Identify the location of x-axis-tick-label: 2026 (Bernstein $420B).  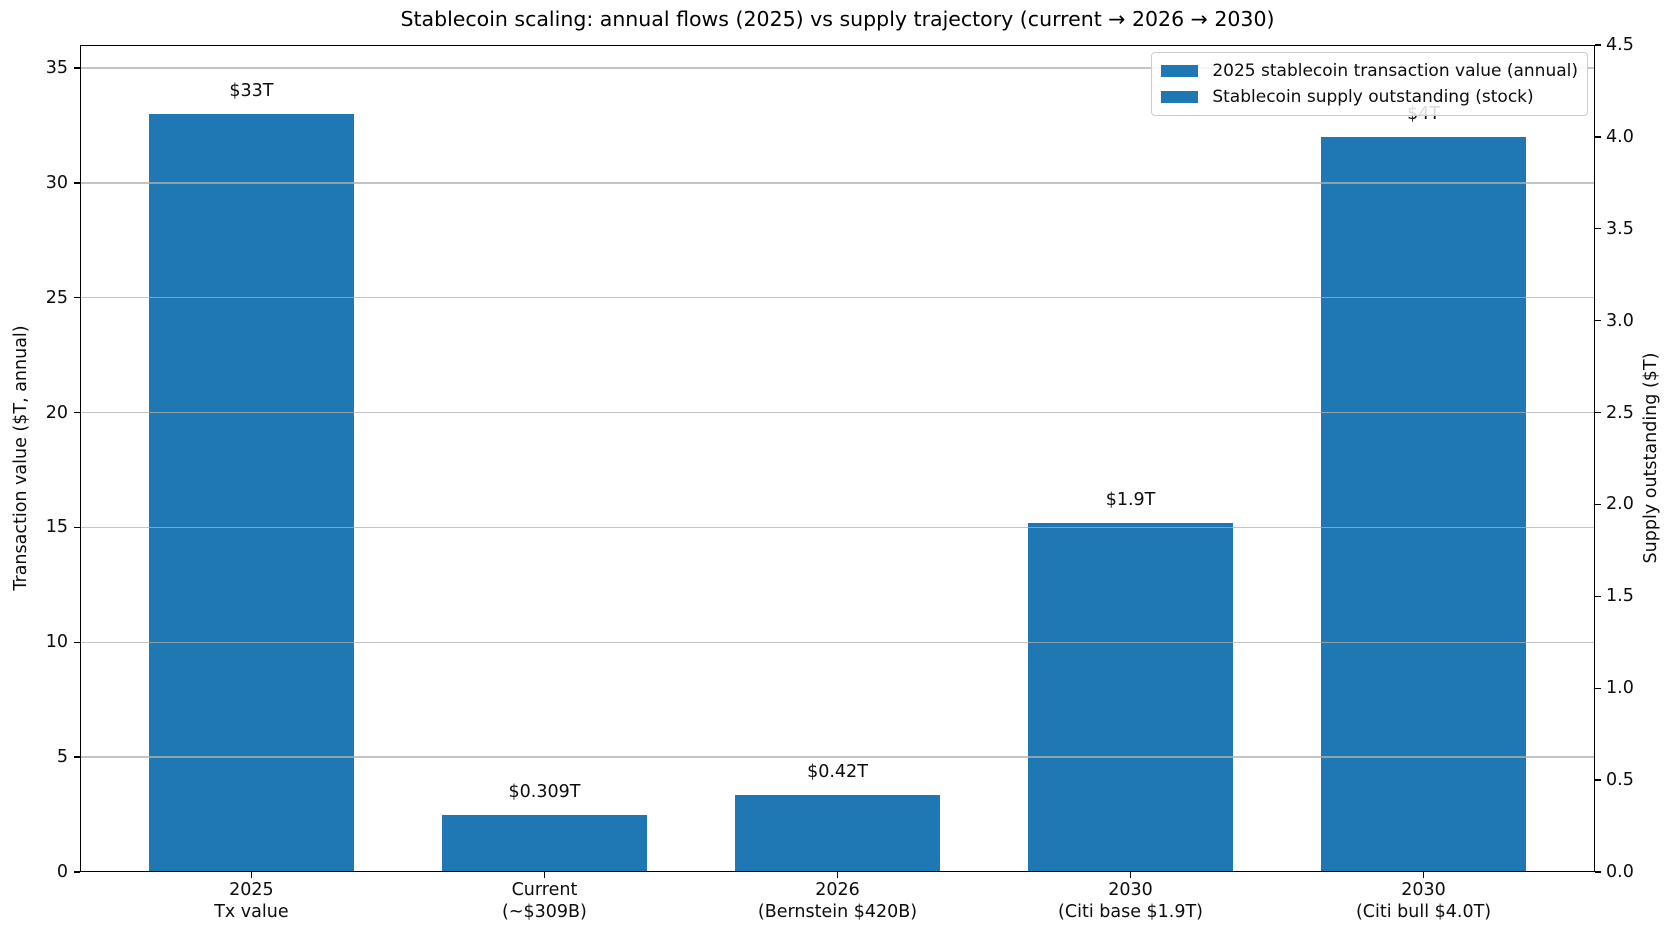
(838, 901).